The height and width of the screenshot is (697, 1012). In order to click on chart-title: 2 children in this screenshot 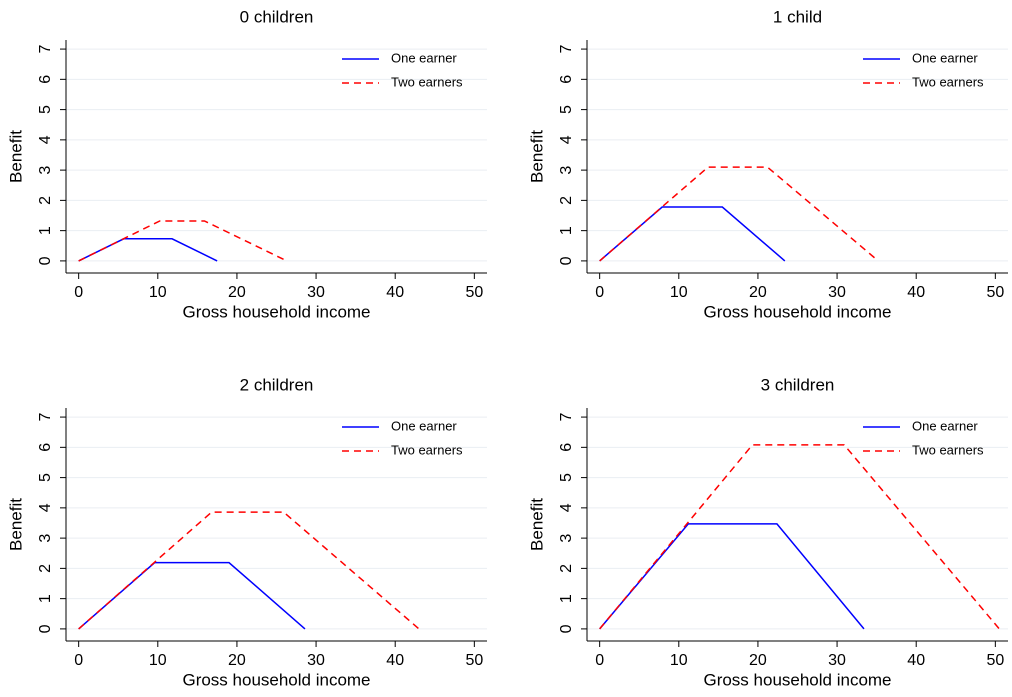, I will do `click(277, 384)`.